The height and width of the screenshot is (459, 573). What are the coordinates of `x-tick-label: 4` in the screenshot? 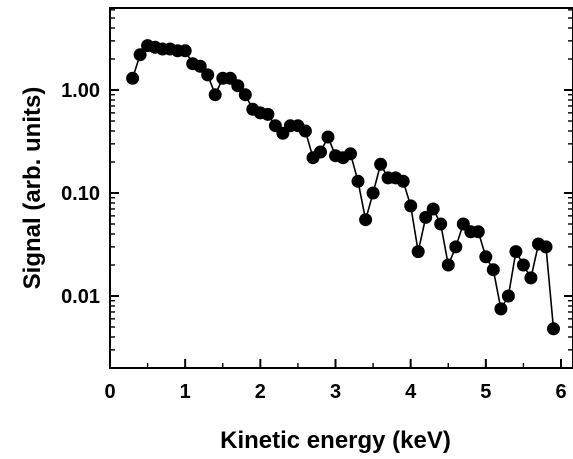 It's located at (411, 392).